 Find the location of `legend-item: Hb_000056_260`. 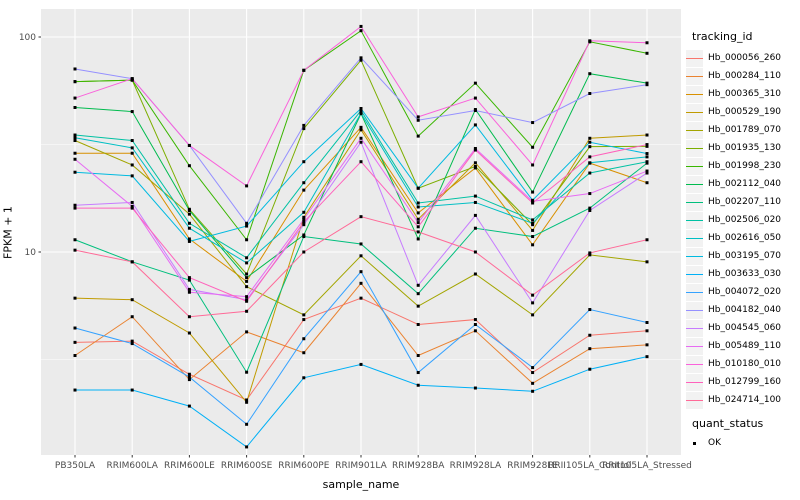

legend-item: Hb_000056_260 is located at coordinates (742, 58).